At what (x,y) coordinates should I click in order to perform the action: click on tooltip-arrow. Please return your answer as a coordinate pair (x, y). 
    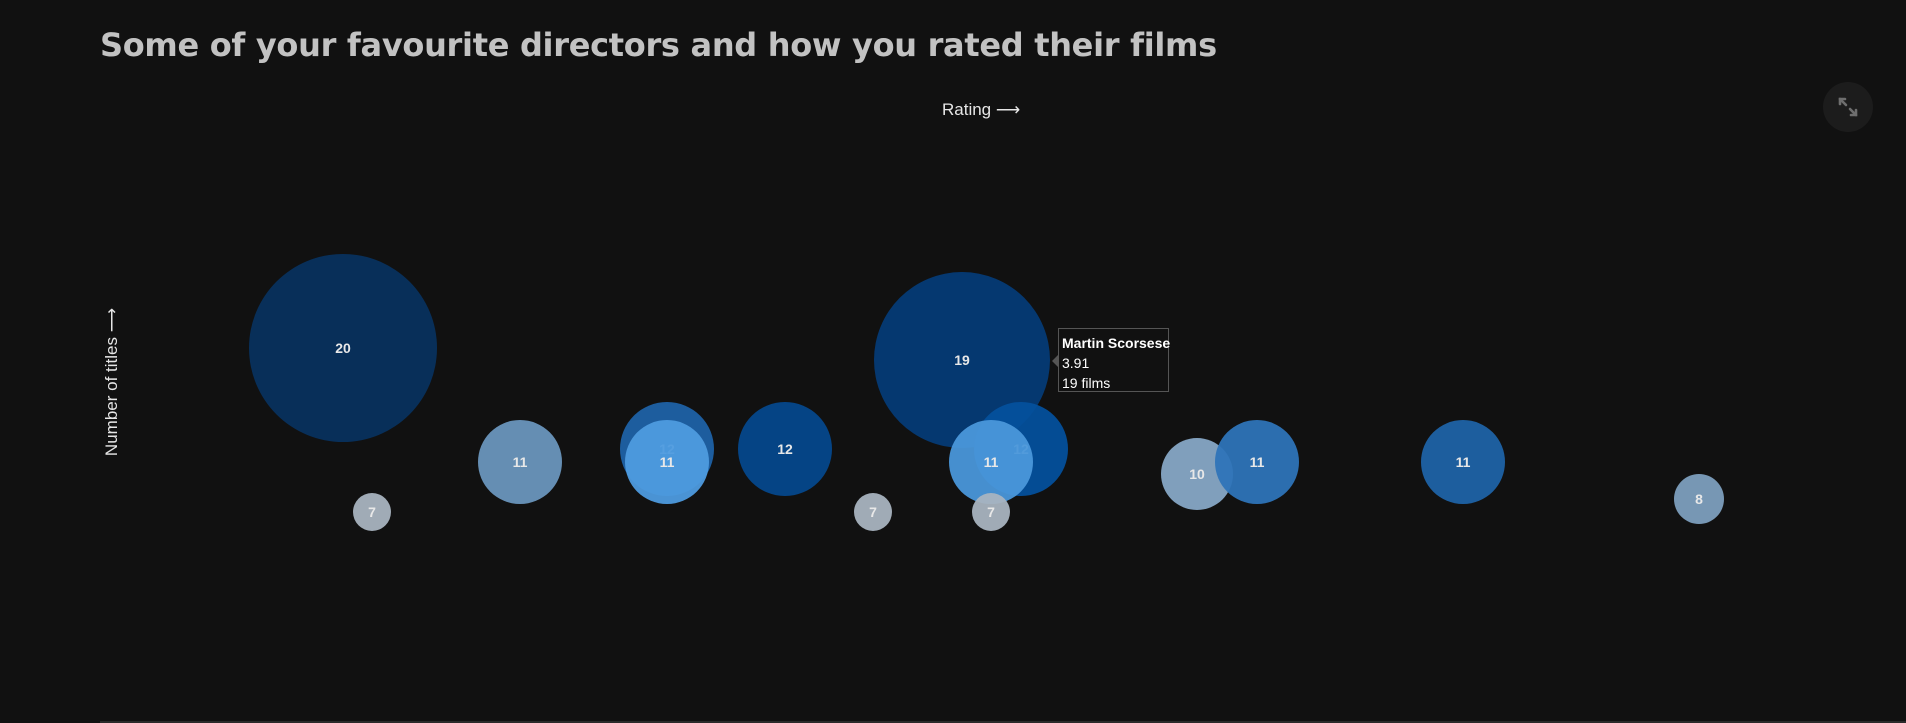
    Looking at the image, I should click on (1055, 361).